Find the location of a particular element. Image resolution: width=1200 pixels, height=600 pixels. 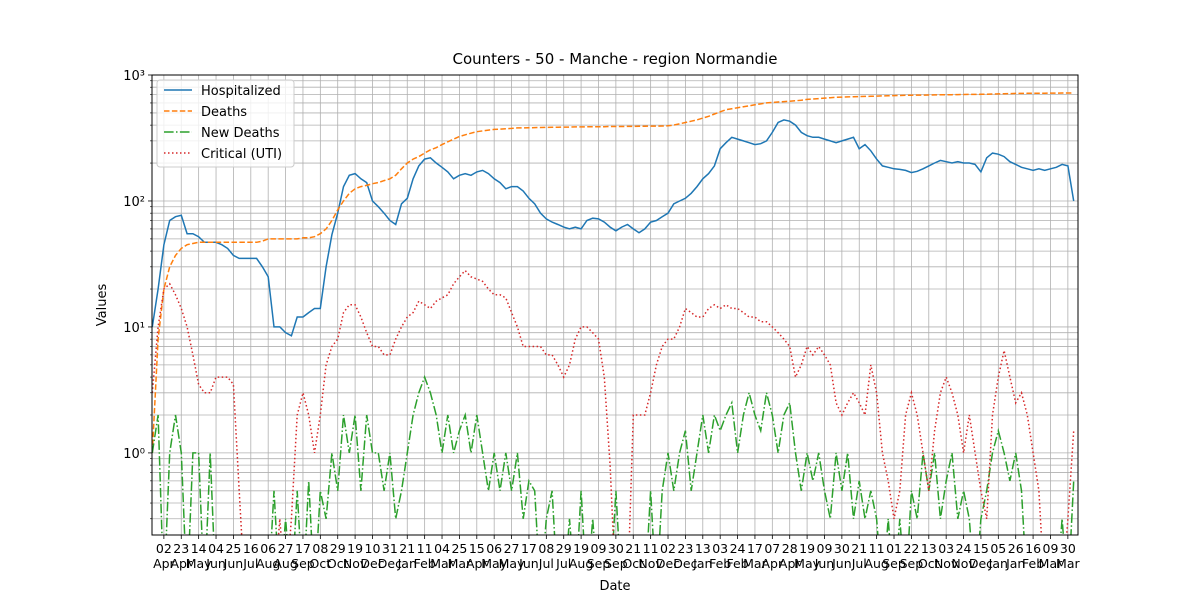

x-tick-label: 27 May is located at coordinates (511, 556).